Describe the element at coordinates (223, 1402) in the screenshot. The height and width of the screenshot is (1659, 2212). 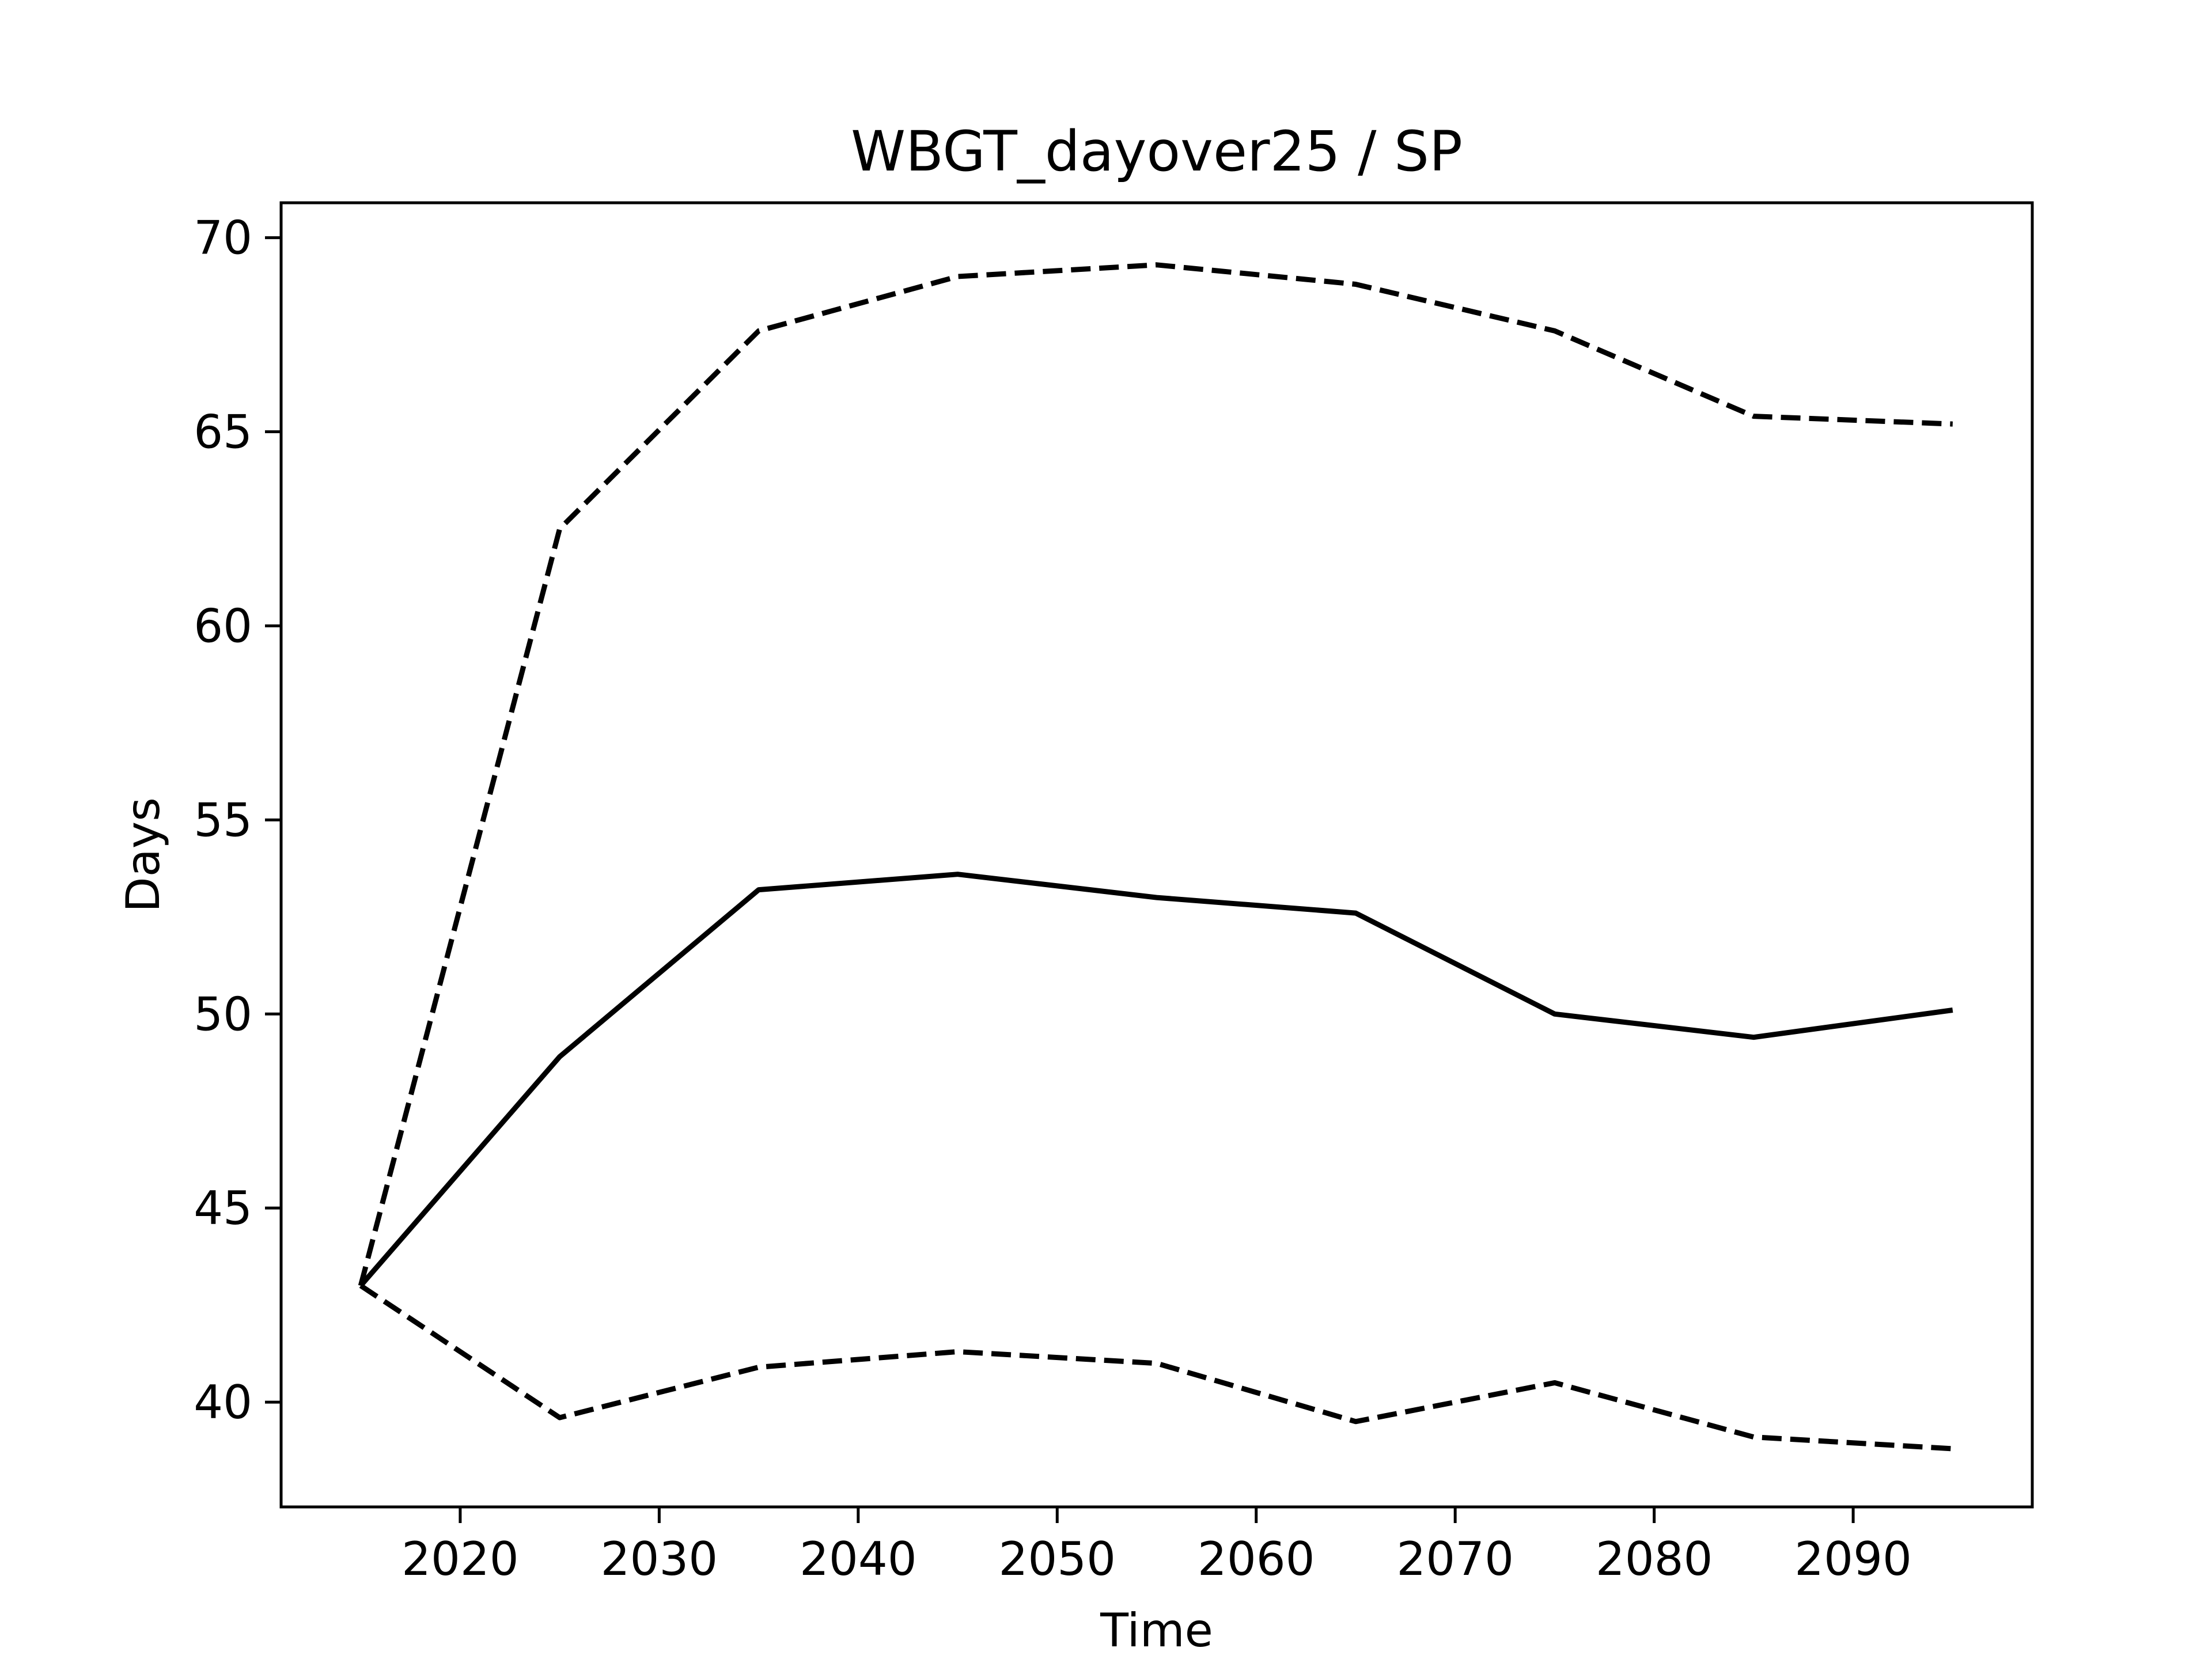
I see `y-tick-label: 40` at that location.